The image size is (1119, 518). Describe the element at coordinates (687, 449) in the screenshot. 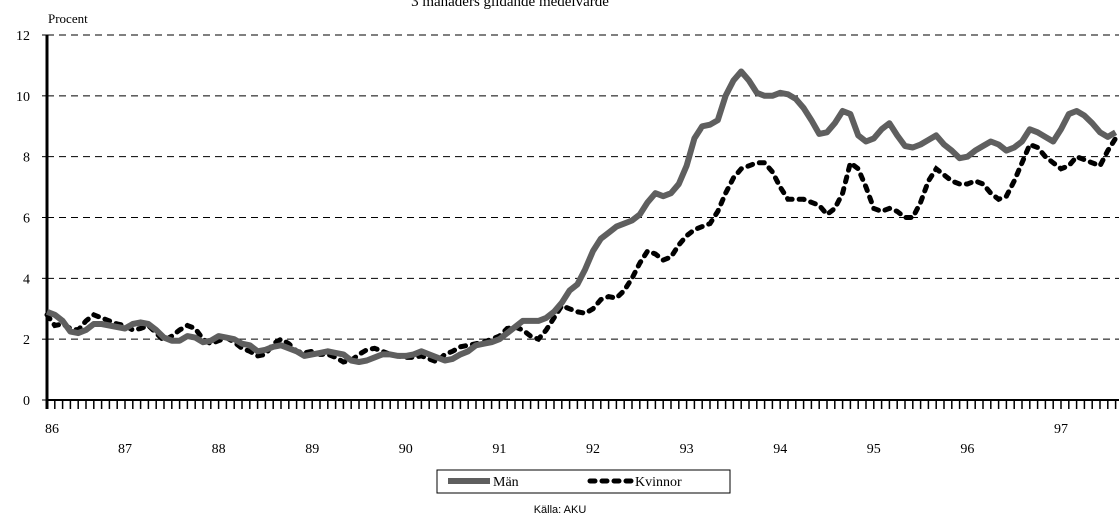

I see `x-tick-label: 93` at that location.